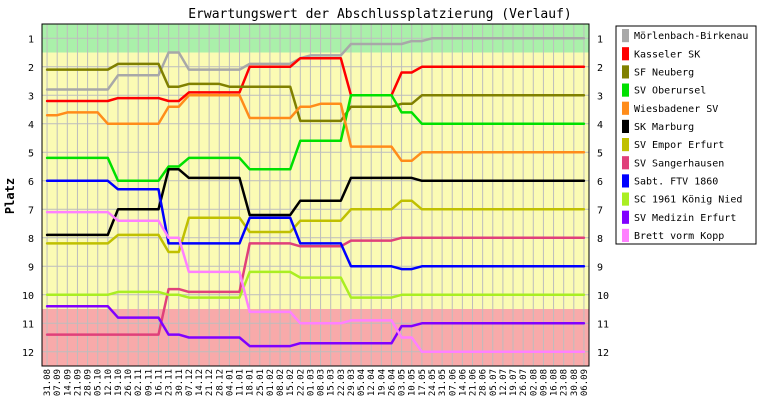  I want to click on legend-label-3: SV Oberursel, so click(670, 91).